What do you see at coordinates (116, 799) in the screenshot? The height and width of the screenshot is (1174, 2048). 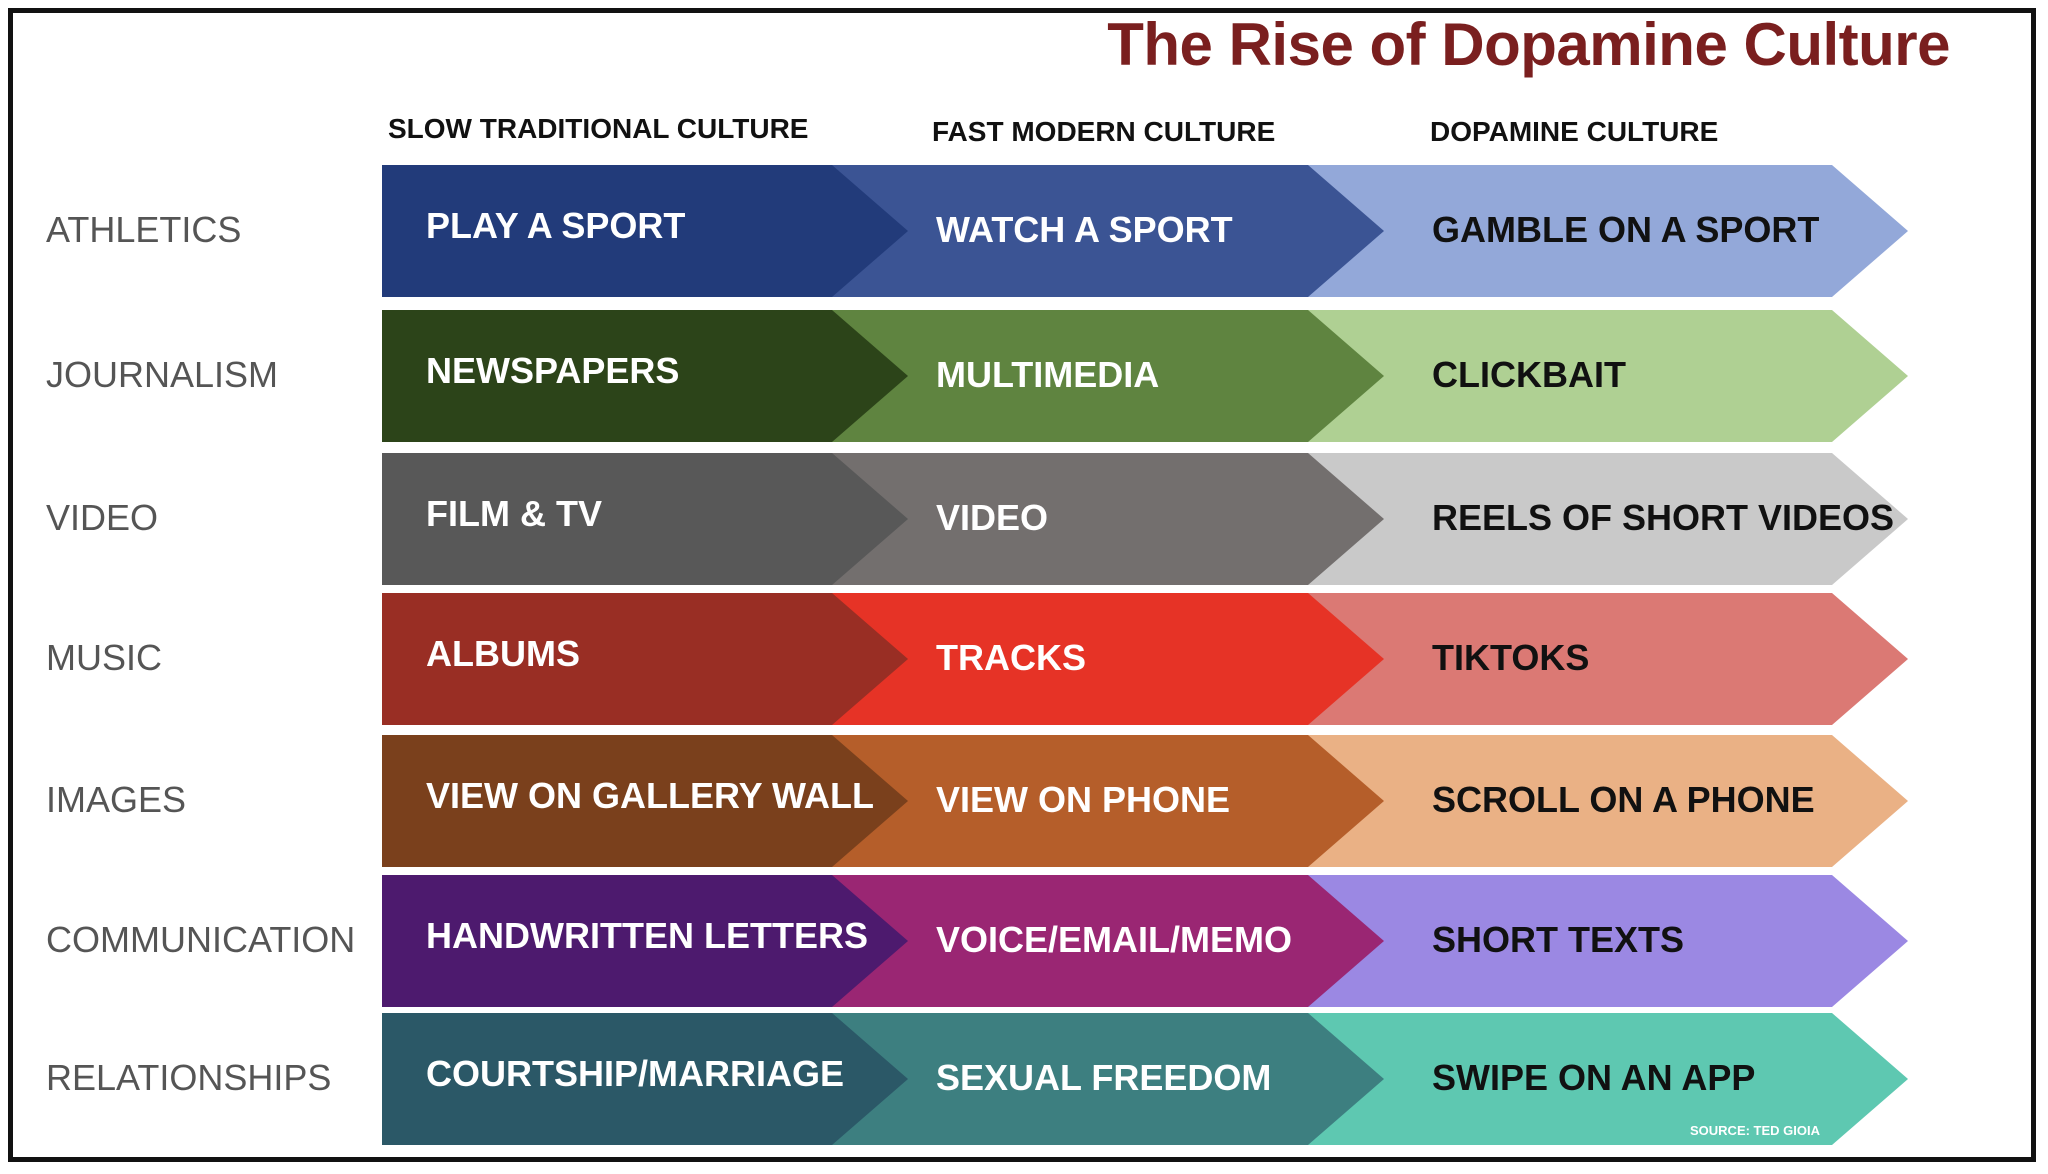 I see `row-label-images: IMAGES` at bounding box center [116, 799].